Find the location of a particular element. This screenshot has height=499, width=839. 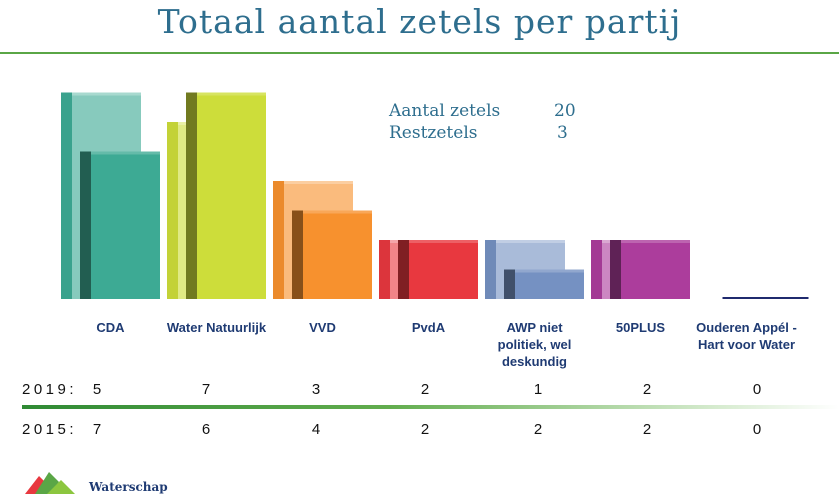

bar-5-2019 is located at coordinates (655, 269).